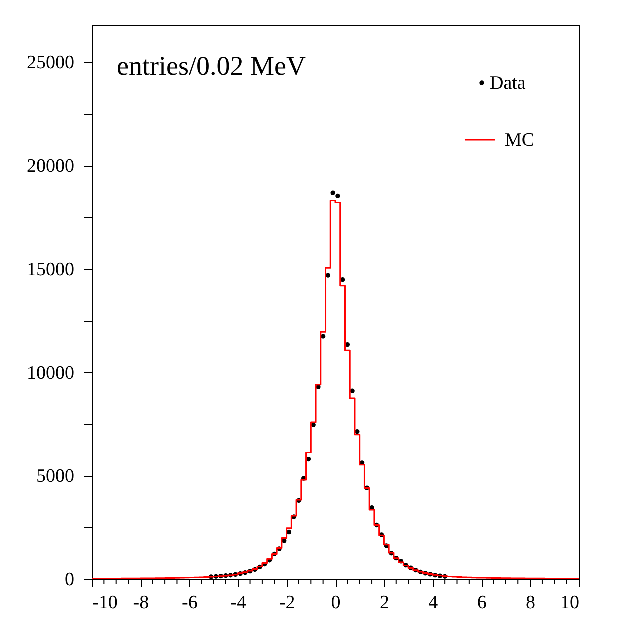 The image size is (630, 622). I want to click on x-tick-label: -10, so click(105, 603).